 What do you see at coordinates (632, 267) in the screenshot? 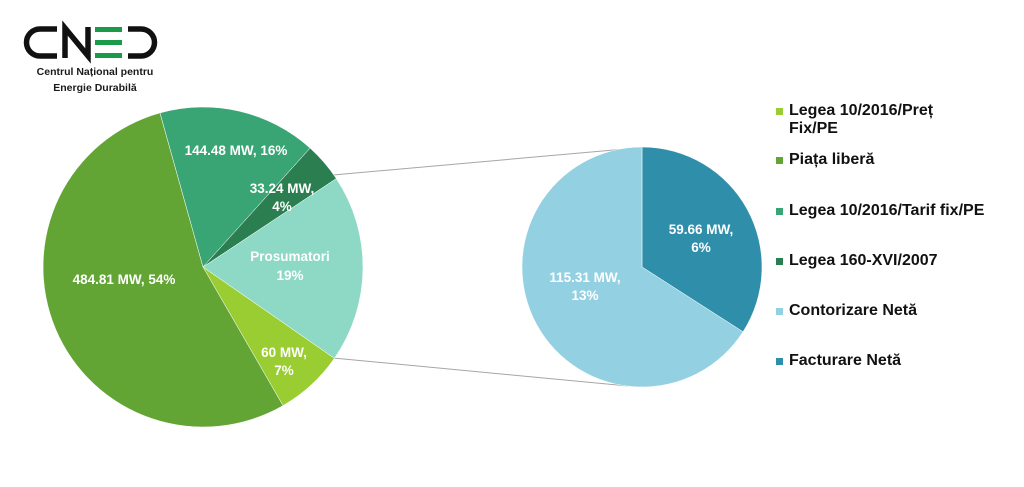
I see `slice-contorizare-neta` at bounding box center [632, 267].